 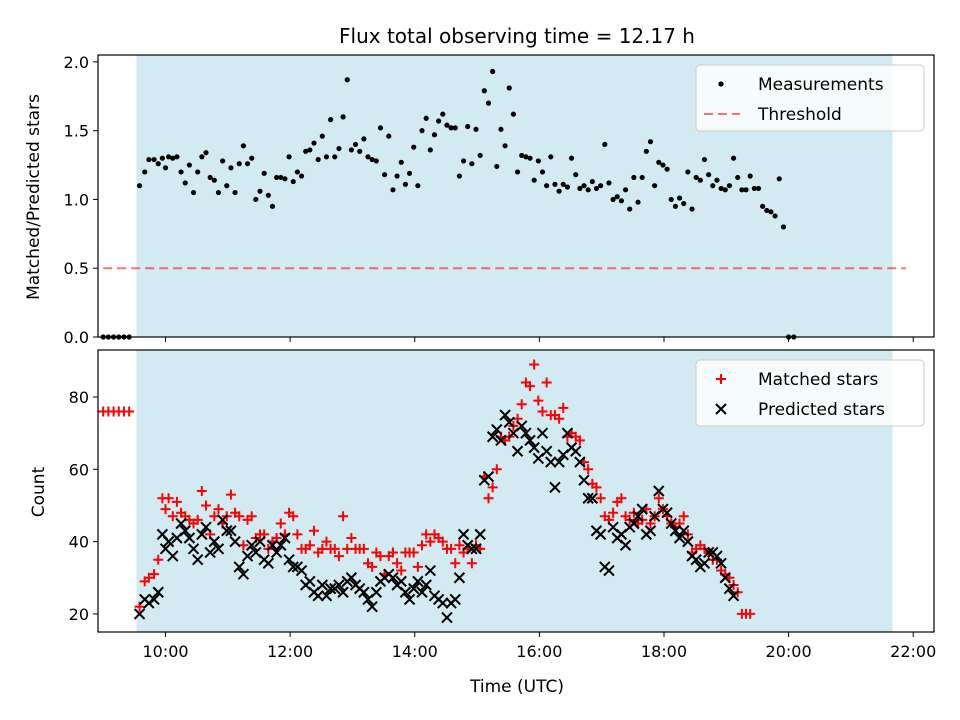 What do you see at coordinates (76, 199) in the screenshot?
I see `y-tick-label: 1.0` at bounding box center [76, 199].